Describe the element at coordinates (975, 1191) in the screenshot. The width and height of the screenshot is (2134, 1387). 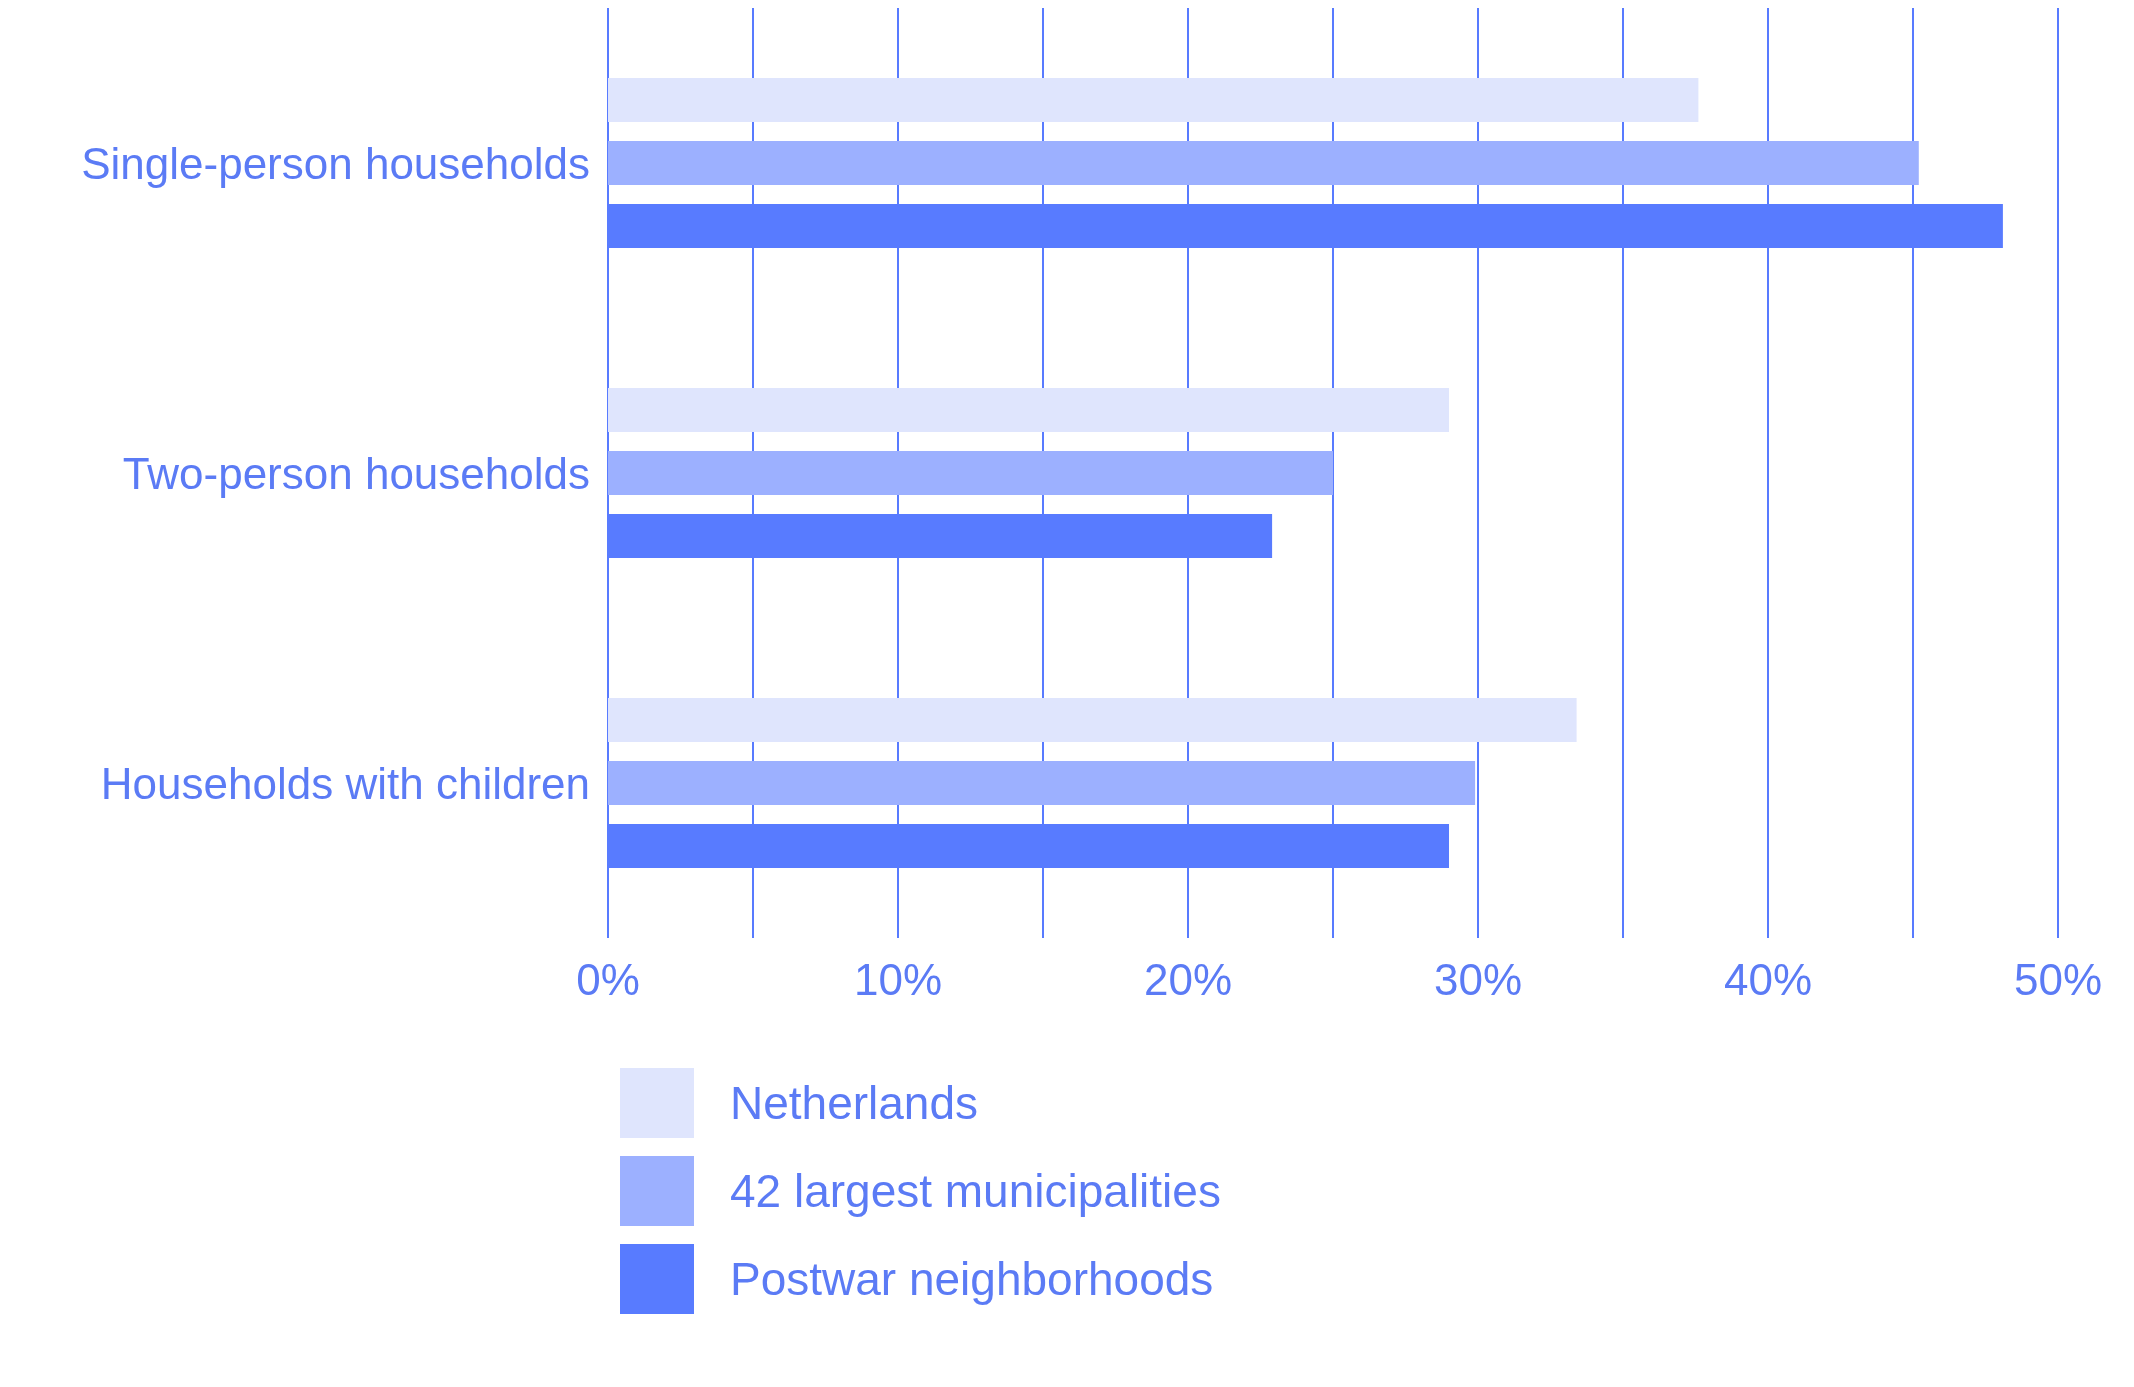
I see `legend-label: 42 largest municipalities` at that location.